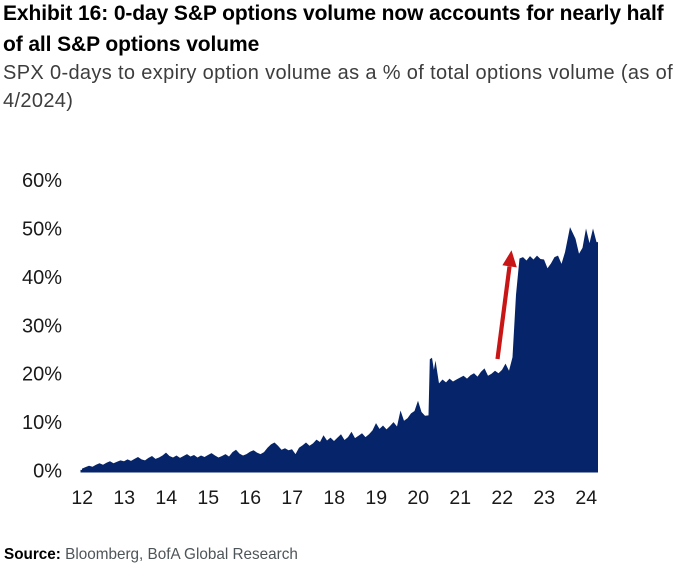 The height and width of the screenshot is (573, 680). Describe the element at coordinates (502, 498) in the screenshot. I see `svg-text: 22` at that location.